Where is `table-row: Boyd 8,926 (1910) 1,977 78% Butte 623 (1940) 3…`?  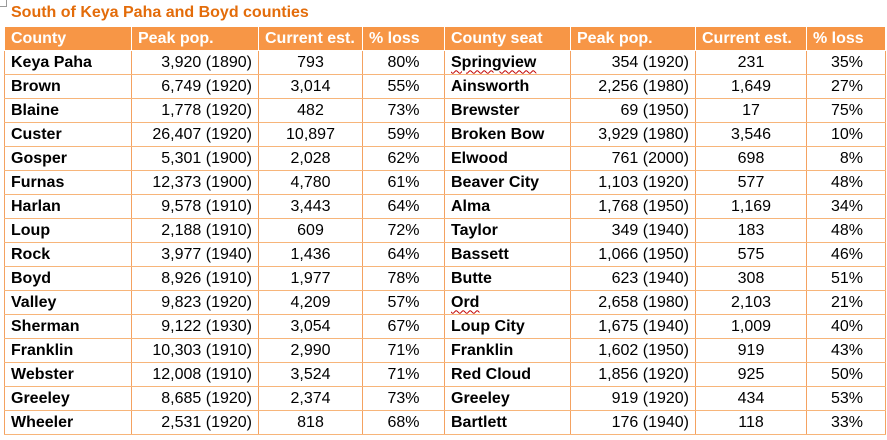
table-row: Boyd 8,926 (1910) 1,977 78% Butte 623 (1940) 3… is located at coordinates (445, 278).